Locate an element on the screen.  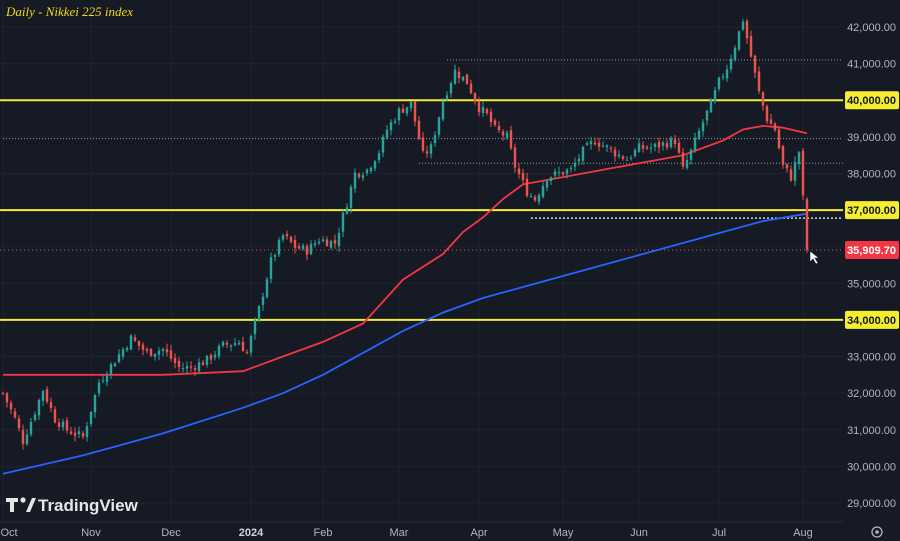
time-tick-label: Feb is located at coordinates (323, 533).